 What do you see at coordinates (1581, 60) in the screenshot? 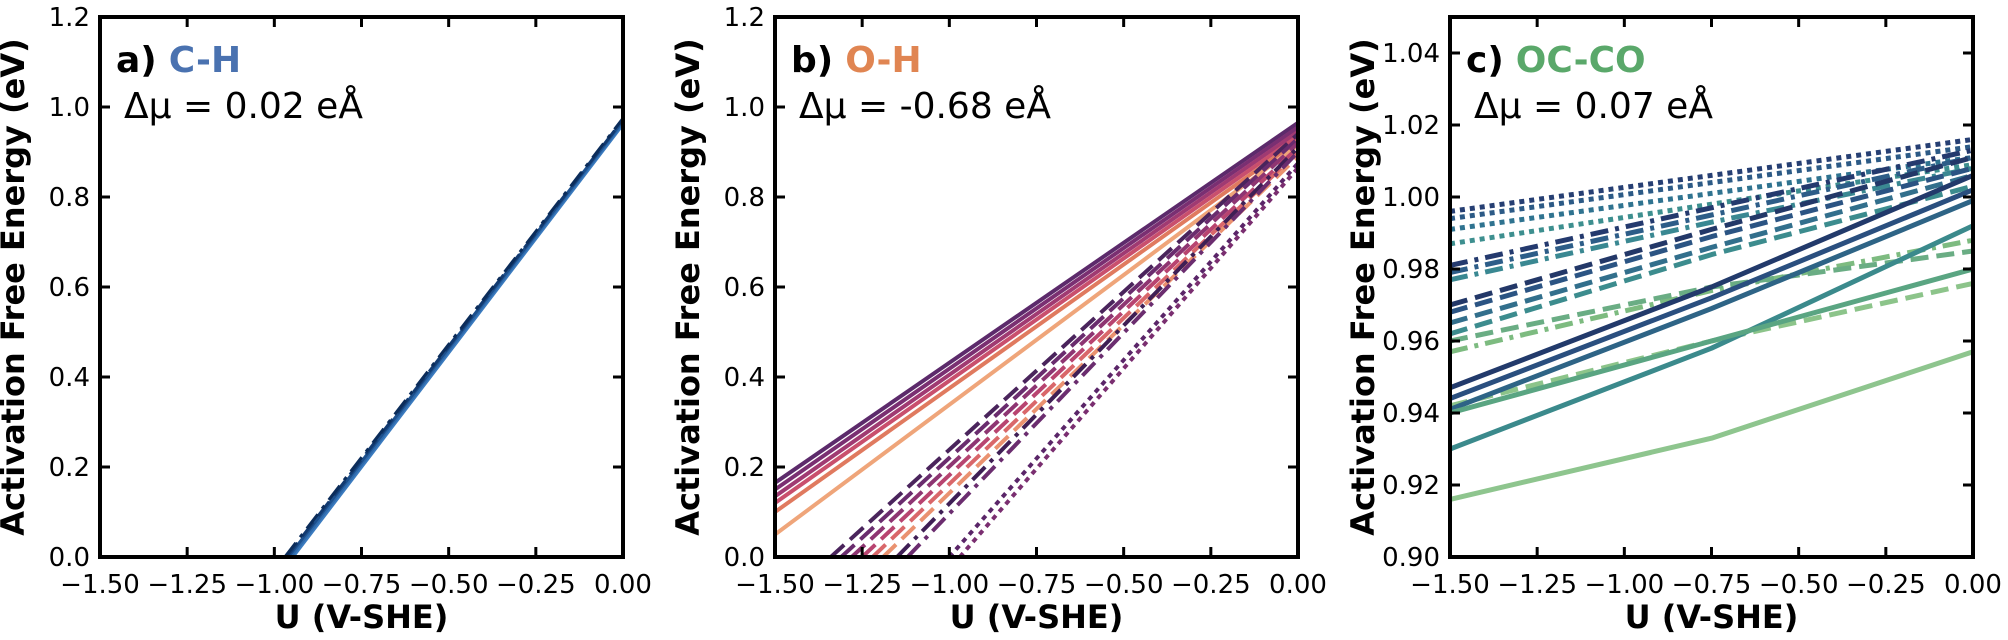
I see `panel-bond-label: OC-CO` at bounding box center [1581, 60].